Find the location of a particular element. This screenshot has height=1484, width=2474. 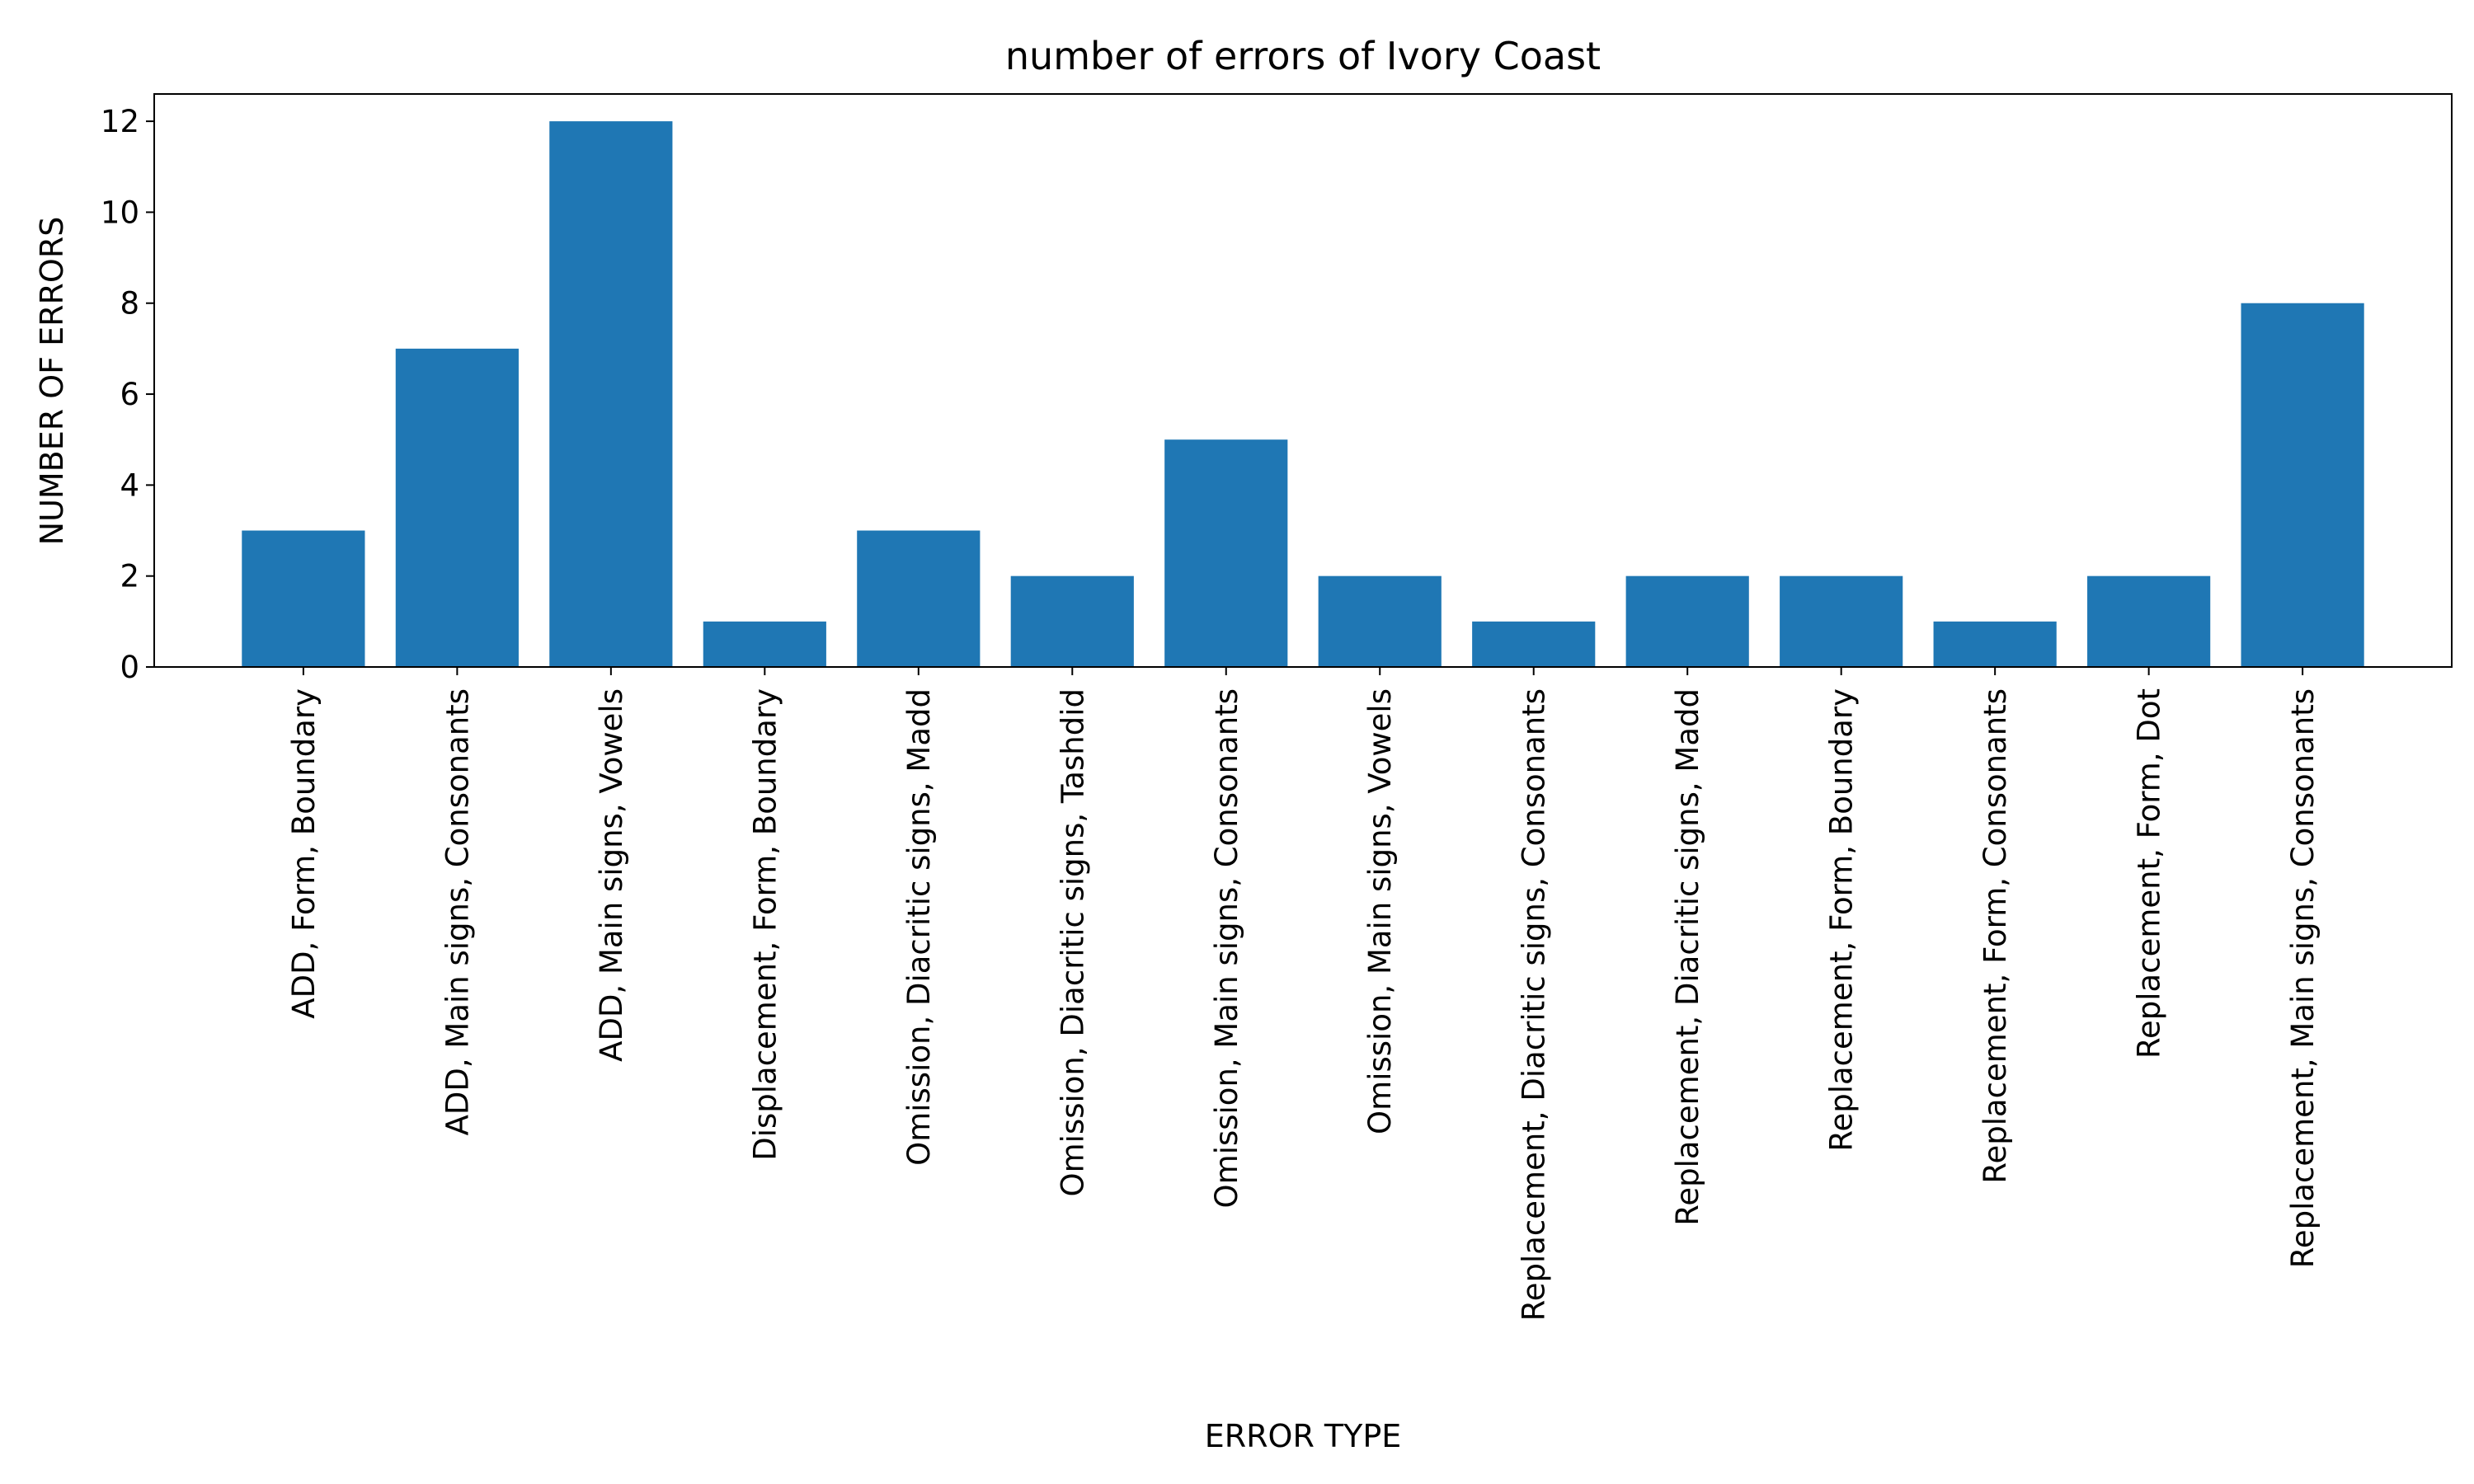

x-tick-label: Replacement, Main signs, Consonants is located at coordinates (2303, 978).